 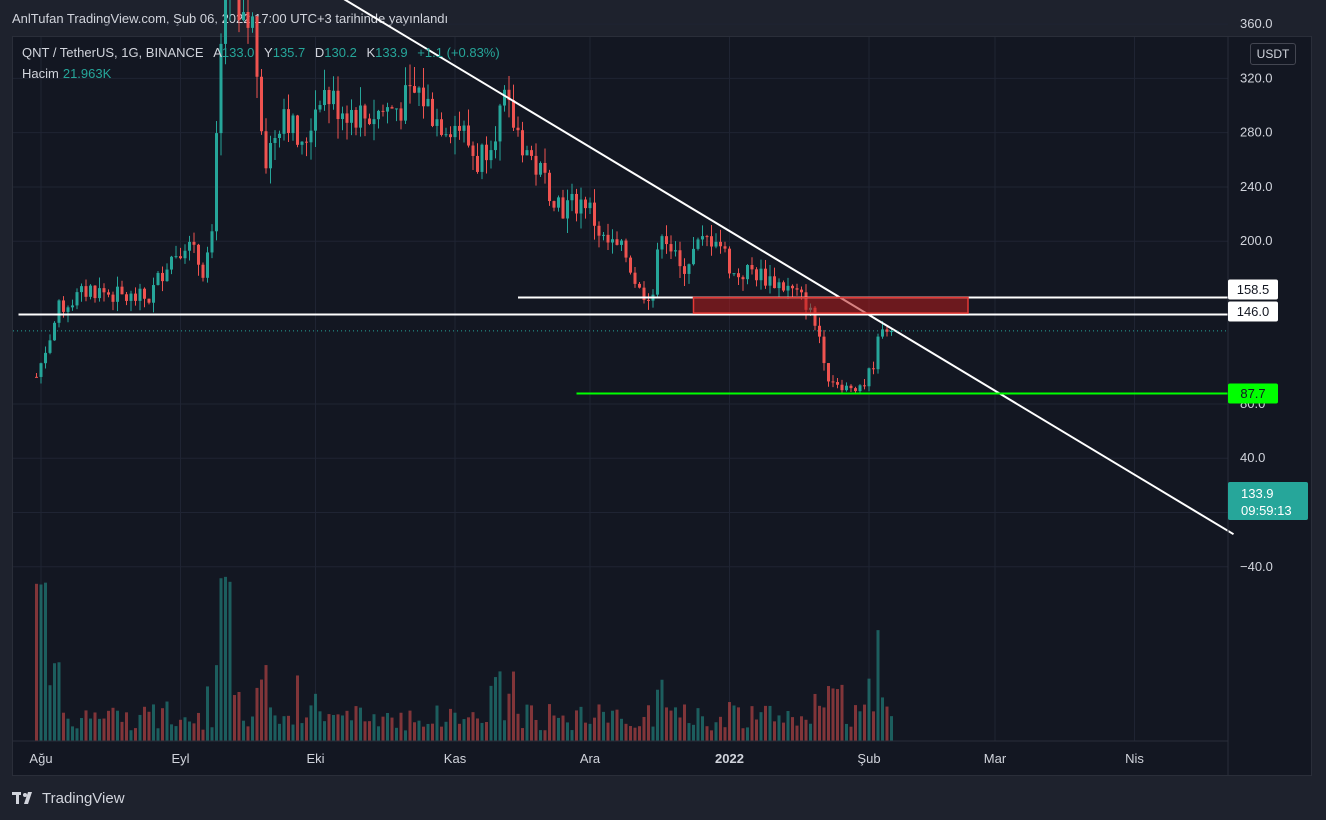 What do you see at coordinates (40, 73) in the screenshot?
I see `volume-key: Hacim` at bounding box center [40, 73].